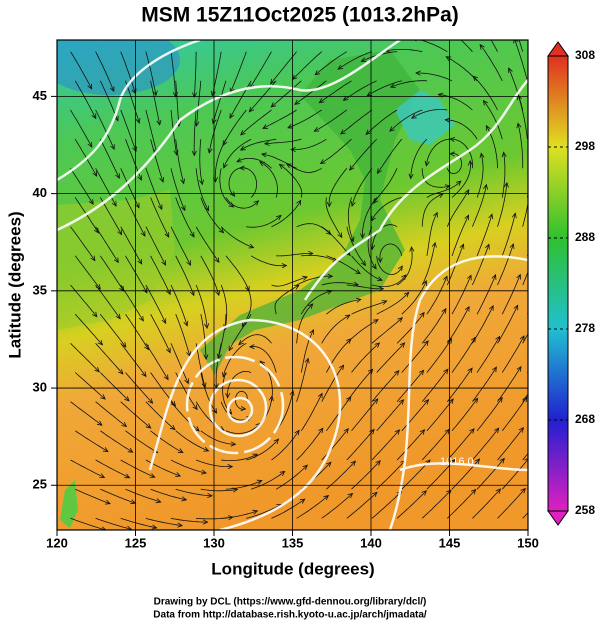 This screenshot has width=599, height=630. I want to click on colorbar-tick-label: 278, so click(585, 328).